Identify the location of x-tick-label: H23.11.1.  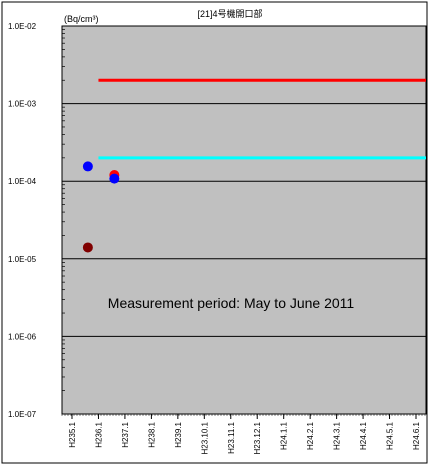
(231, 437).